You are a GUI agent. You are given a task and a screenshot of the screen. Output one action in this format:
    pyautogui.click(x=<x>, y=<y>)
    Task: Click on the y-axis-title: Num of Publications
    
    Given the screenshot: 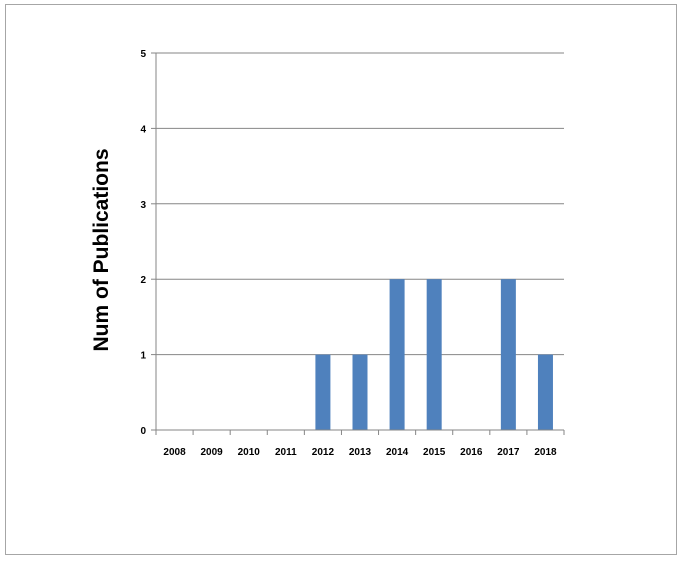 What is the action you would take?
    pyautogui.click(x=101, y=249)
    